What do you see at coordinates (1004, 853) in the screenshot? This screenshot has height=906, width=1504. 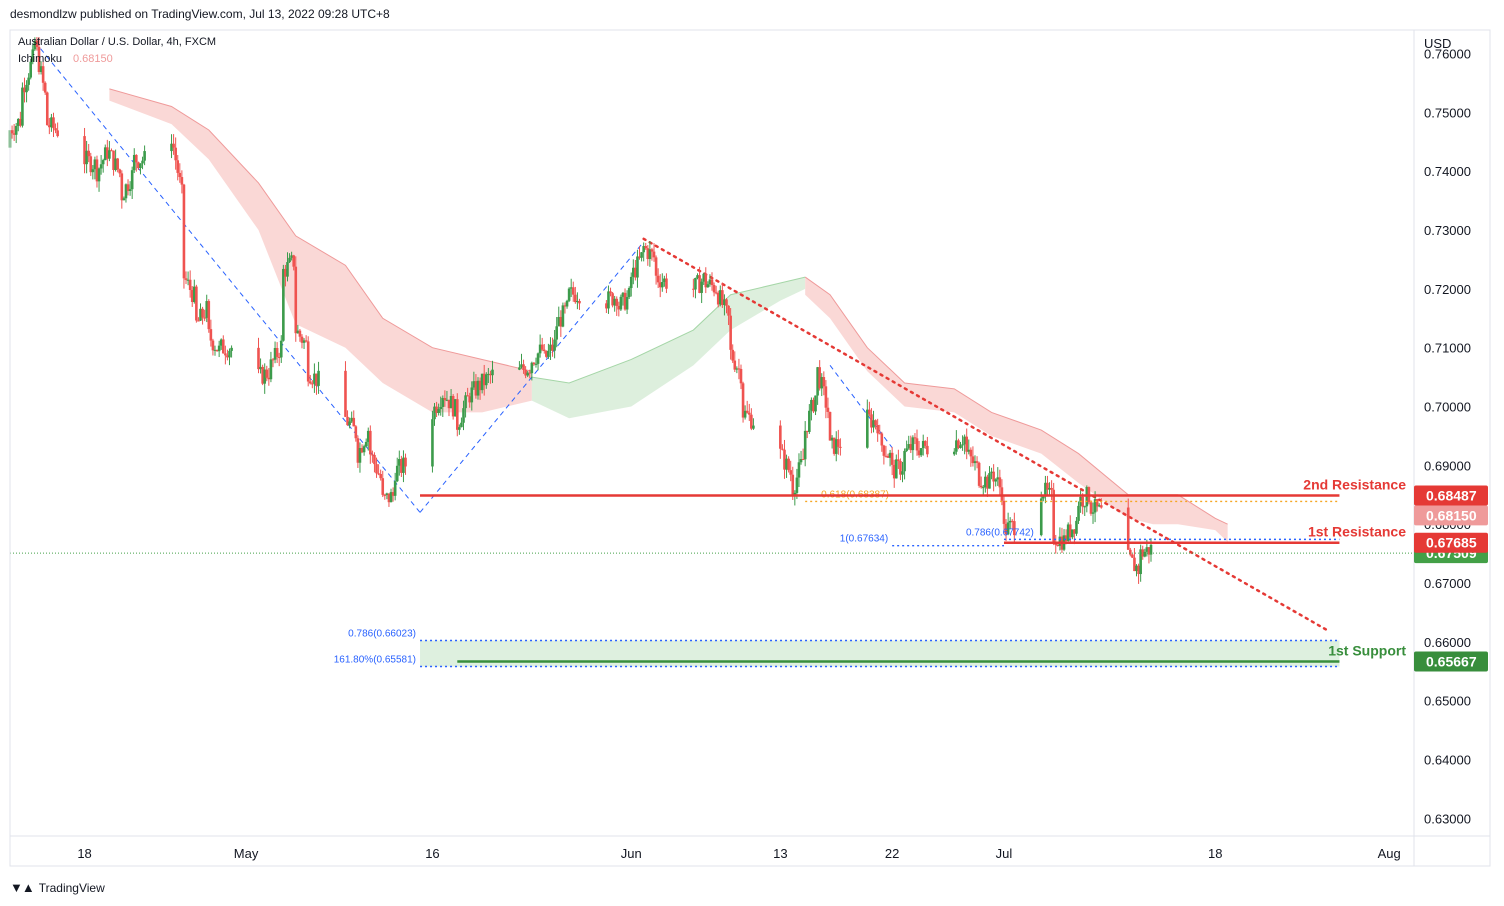 I see `x-tick-label: Jul` at bounding box center [1004, 853].